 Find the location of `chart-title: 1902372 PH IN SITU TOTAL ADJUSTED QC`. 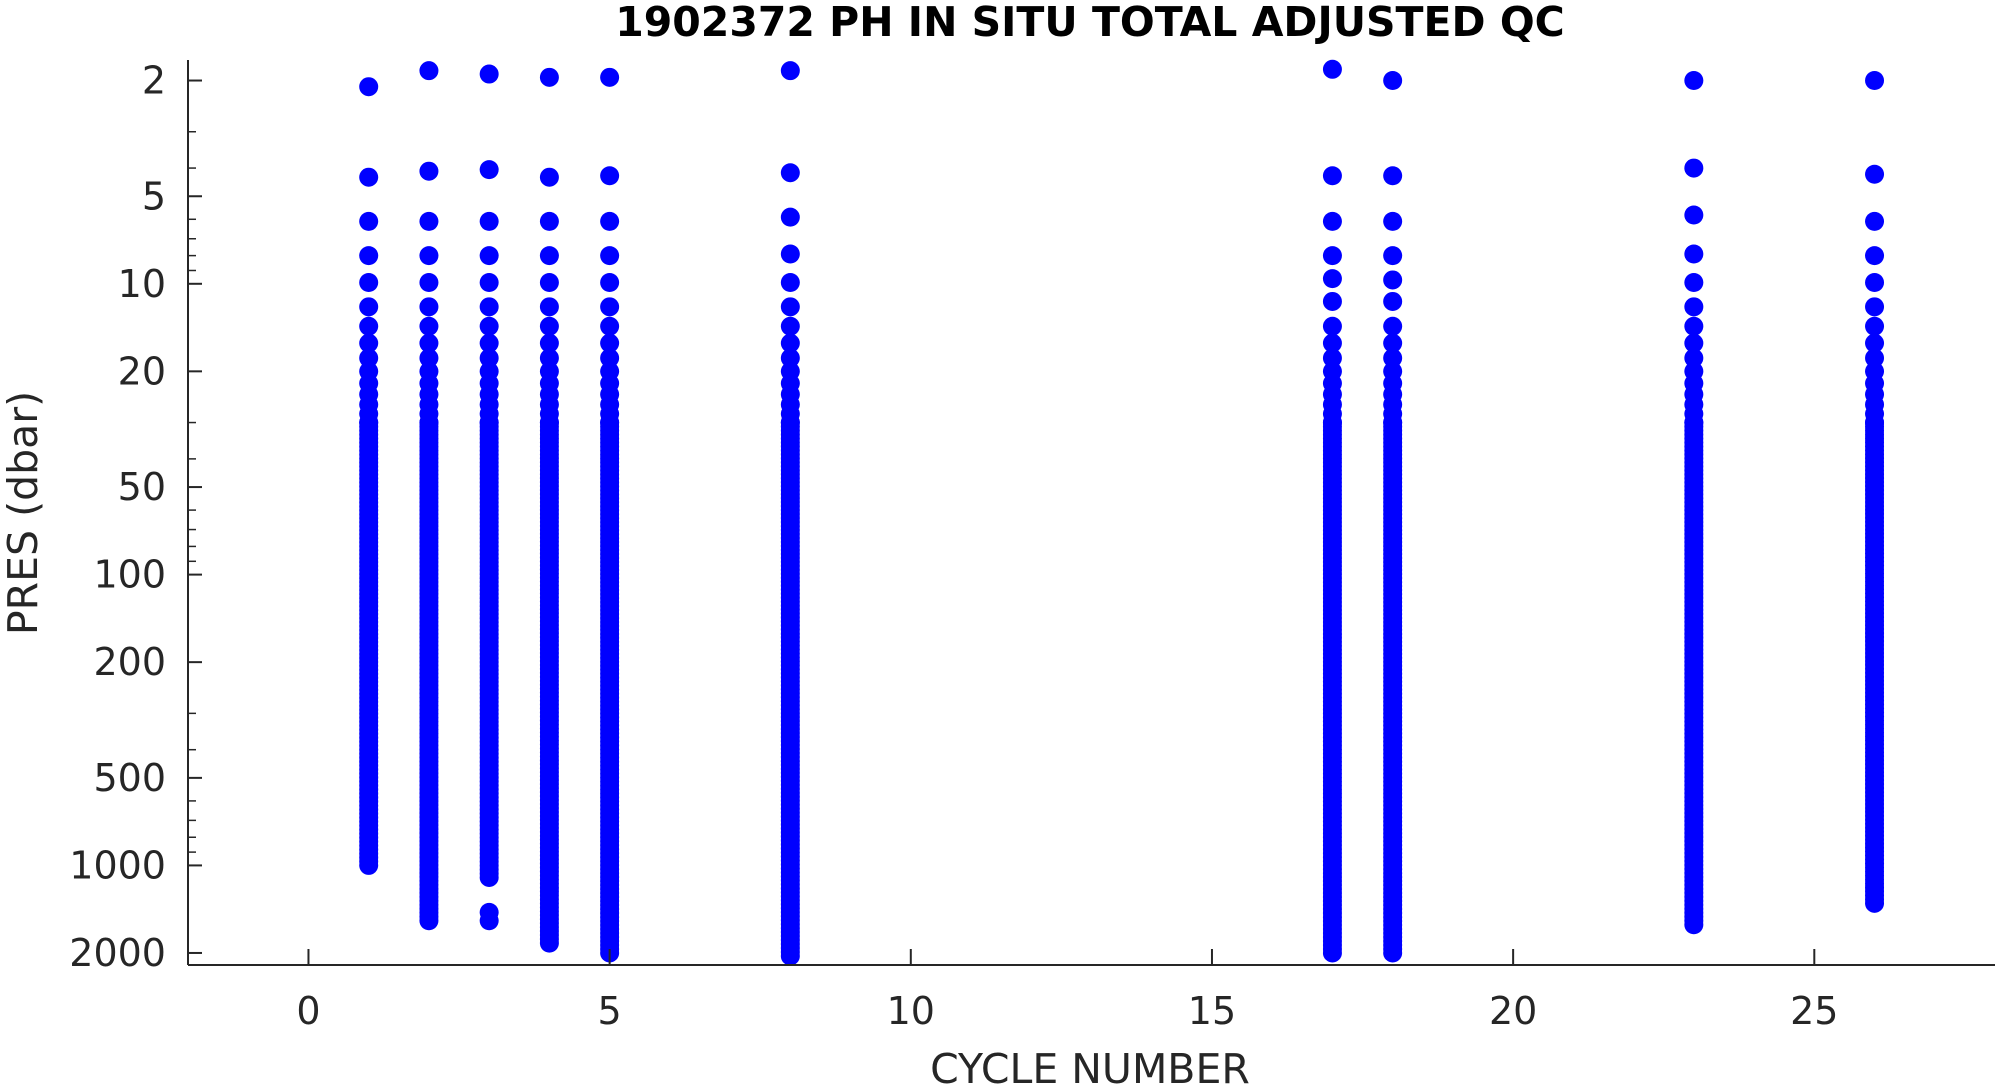

chart-title: 1902372 PH IN SITU TOTAL ADJUSTED QC is located at coordinates (1090, 23).